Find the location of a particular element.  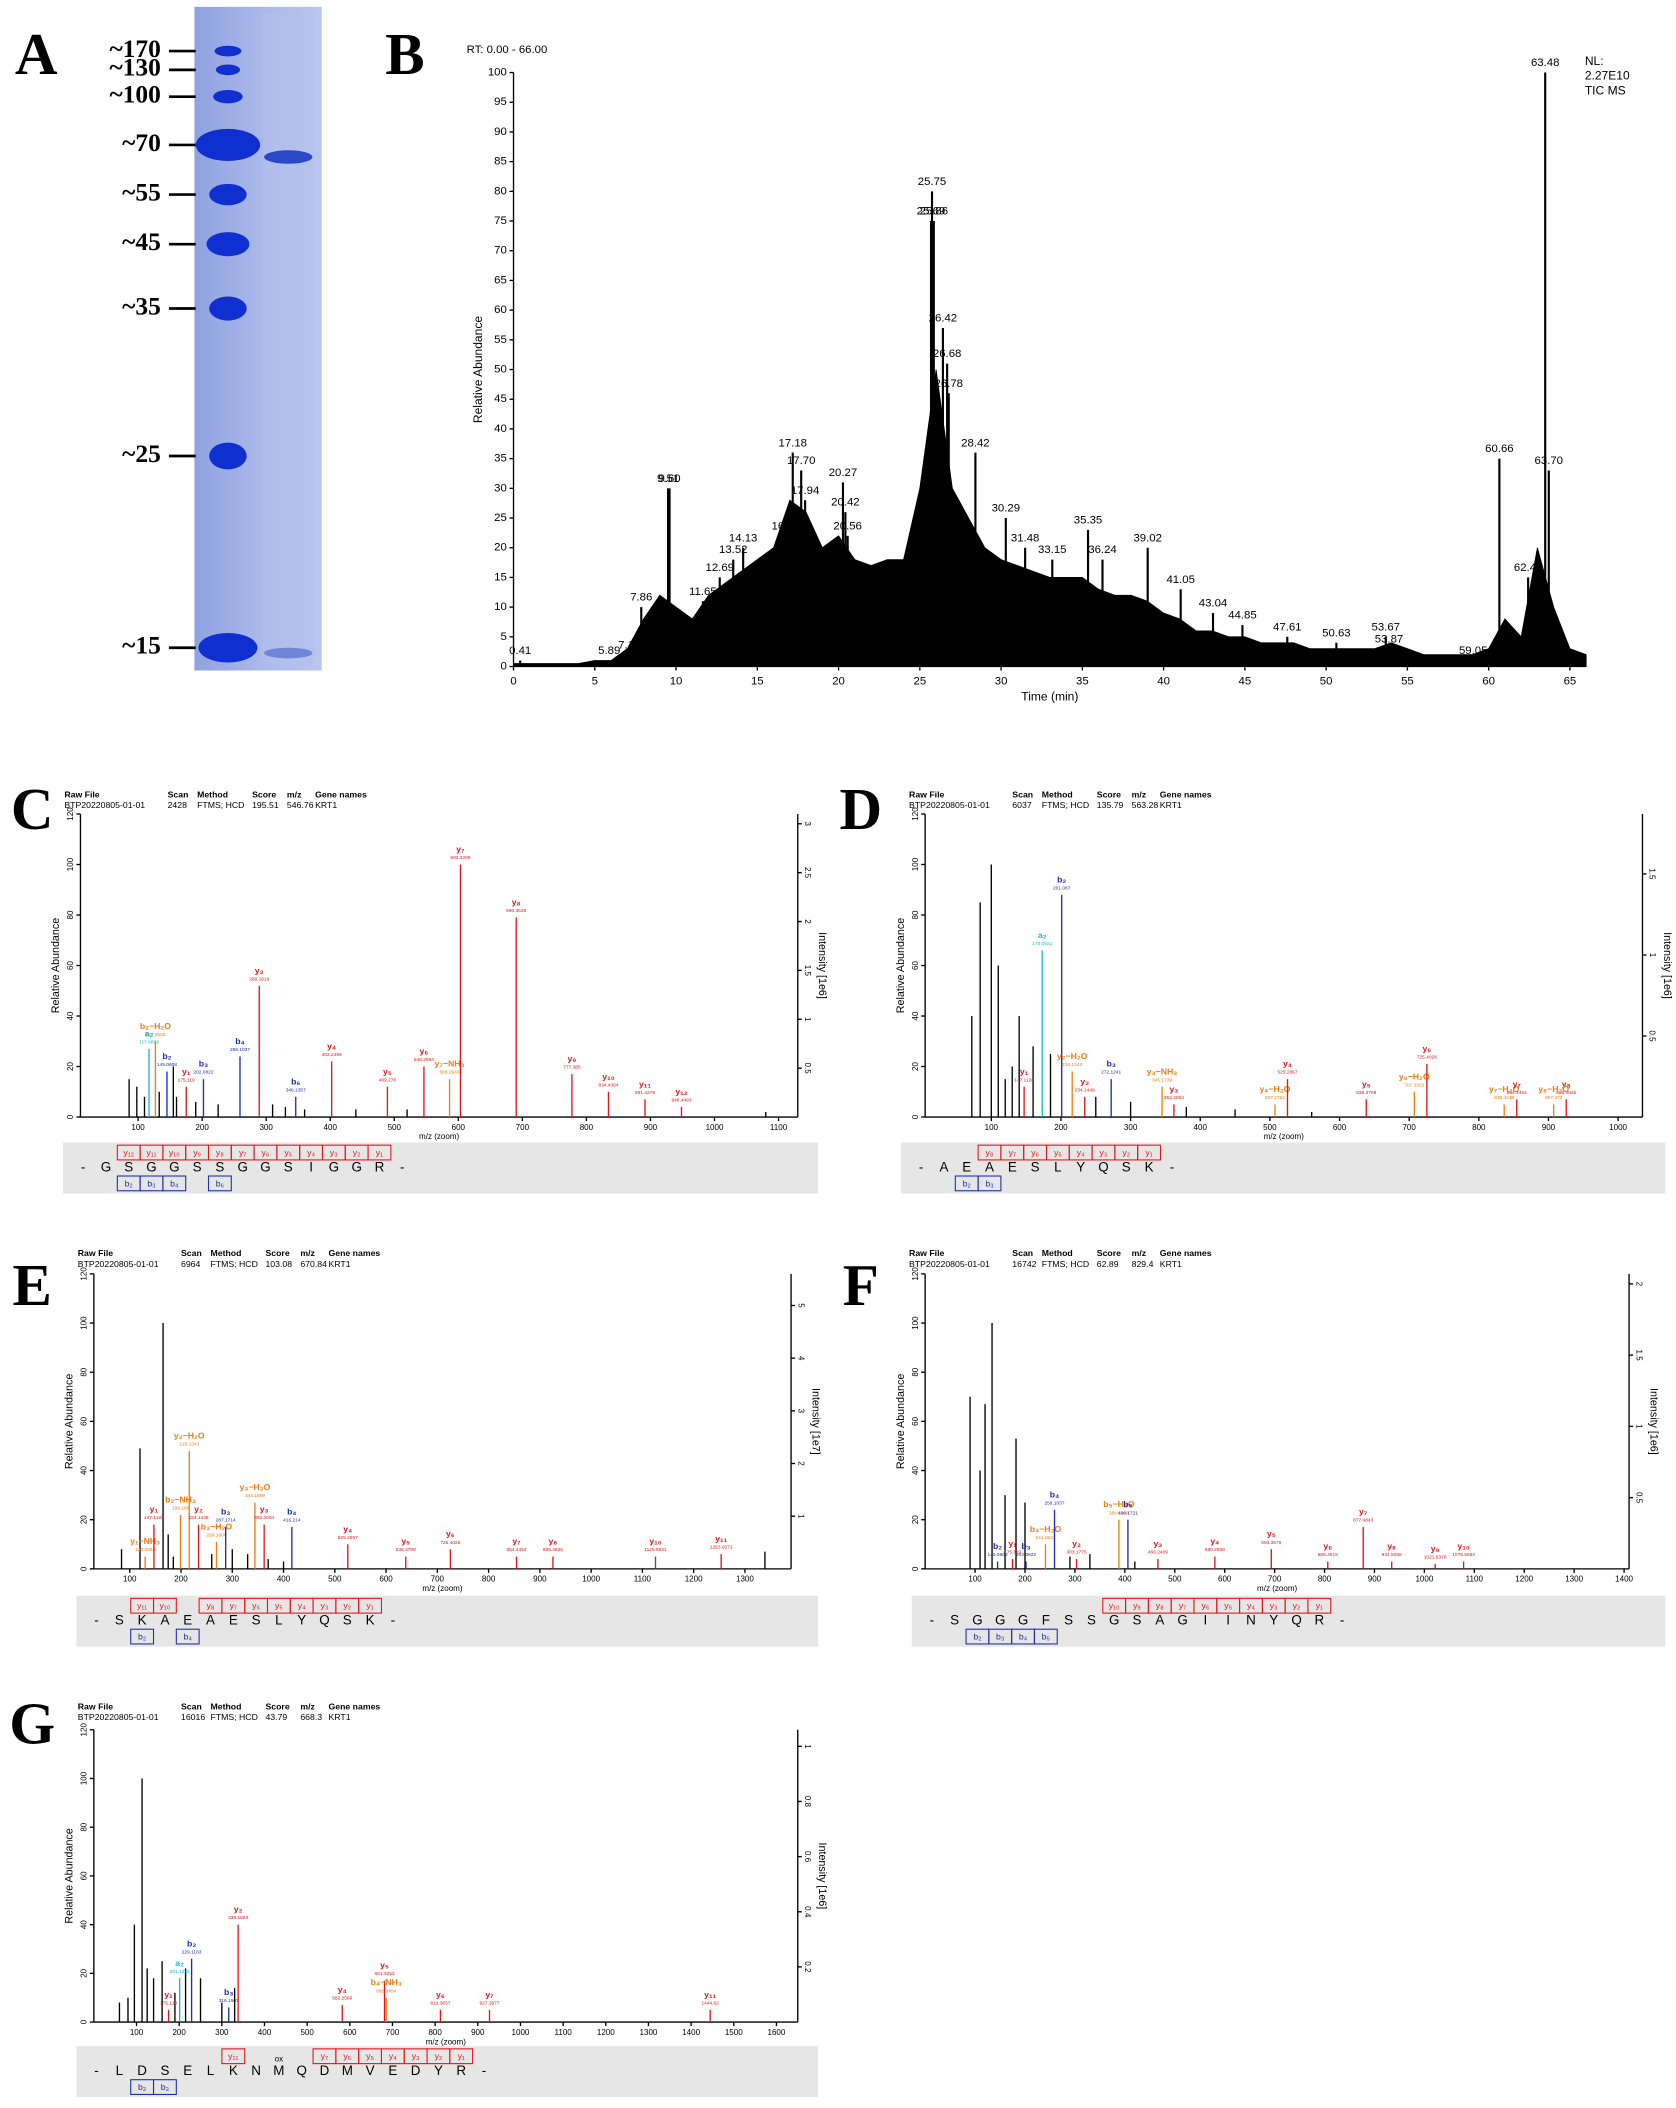

y-tick-label: 100 is located at coordinates (70, 864).